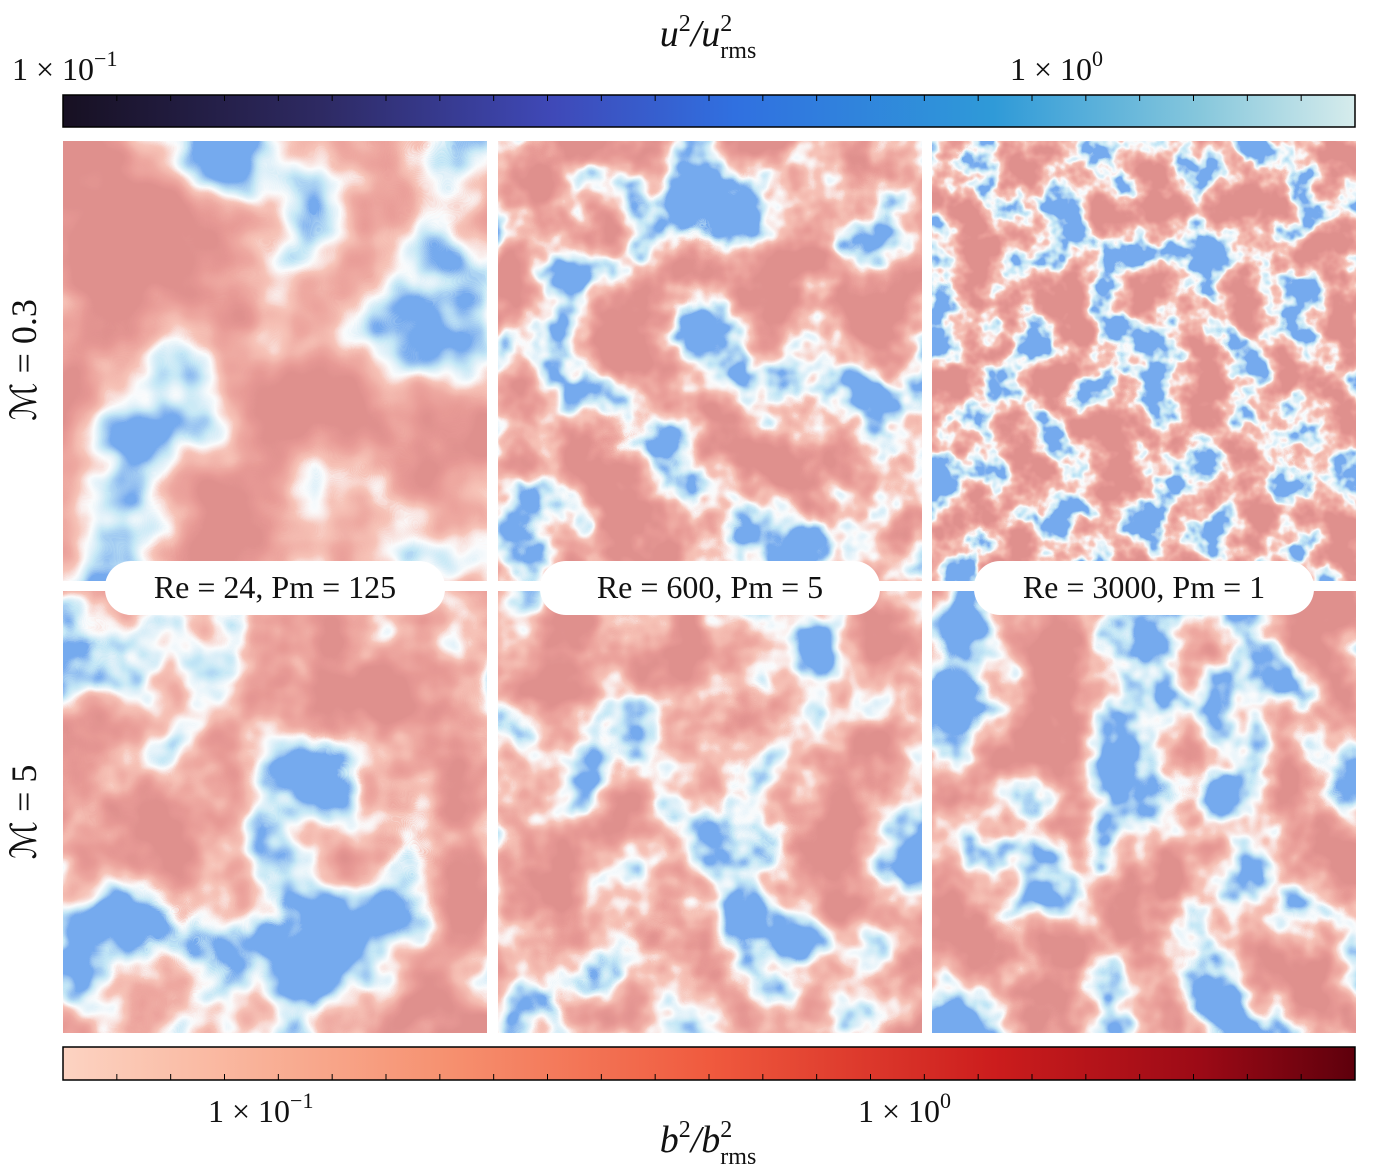  What do you see at coordinates (24, 812) in the screenshot?
I see `row-label: ℳ = 5` at bounding box center [24, 812].